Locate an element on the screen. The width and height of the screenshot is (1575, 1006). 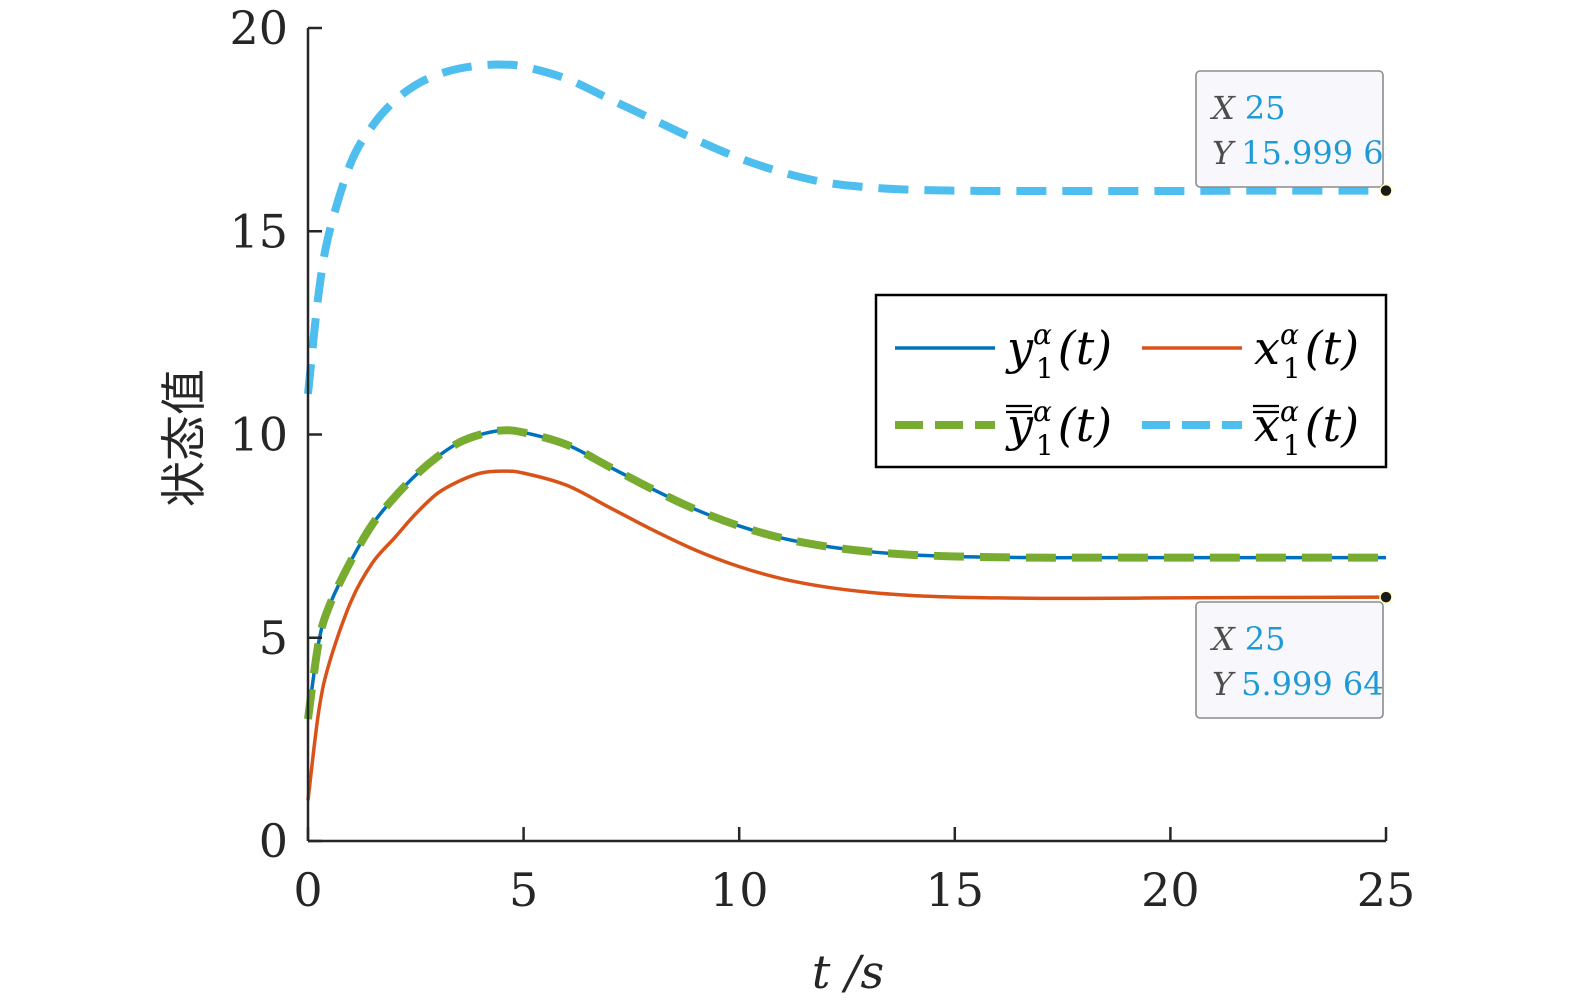
y-tick-label: 0 is located at coordinates (273, 841).